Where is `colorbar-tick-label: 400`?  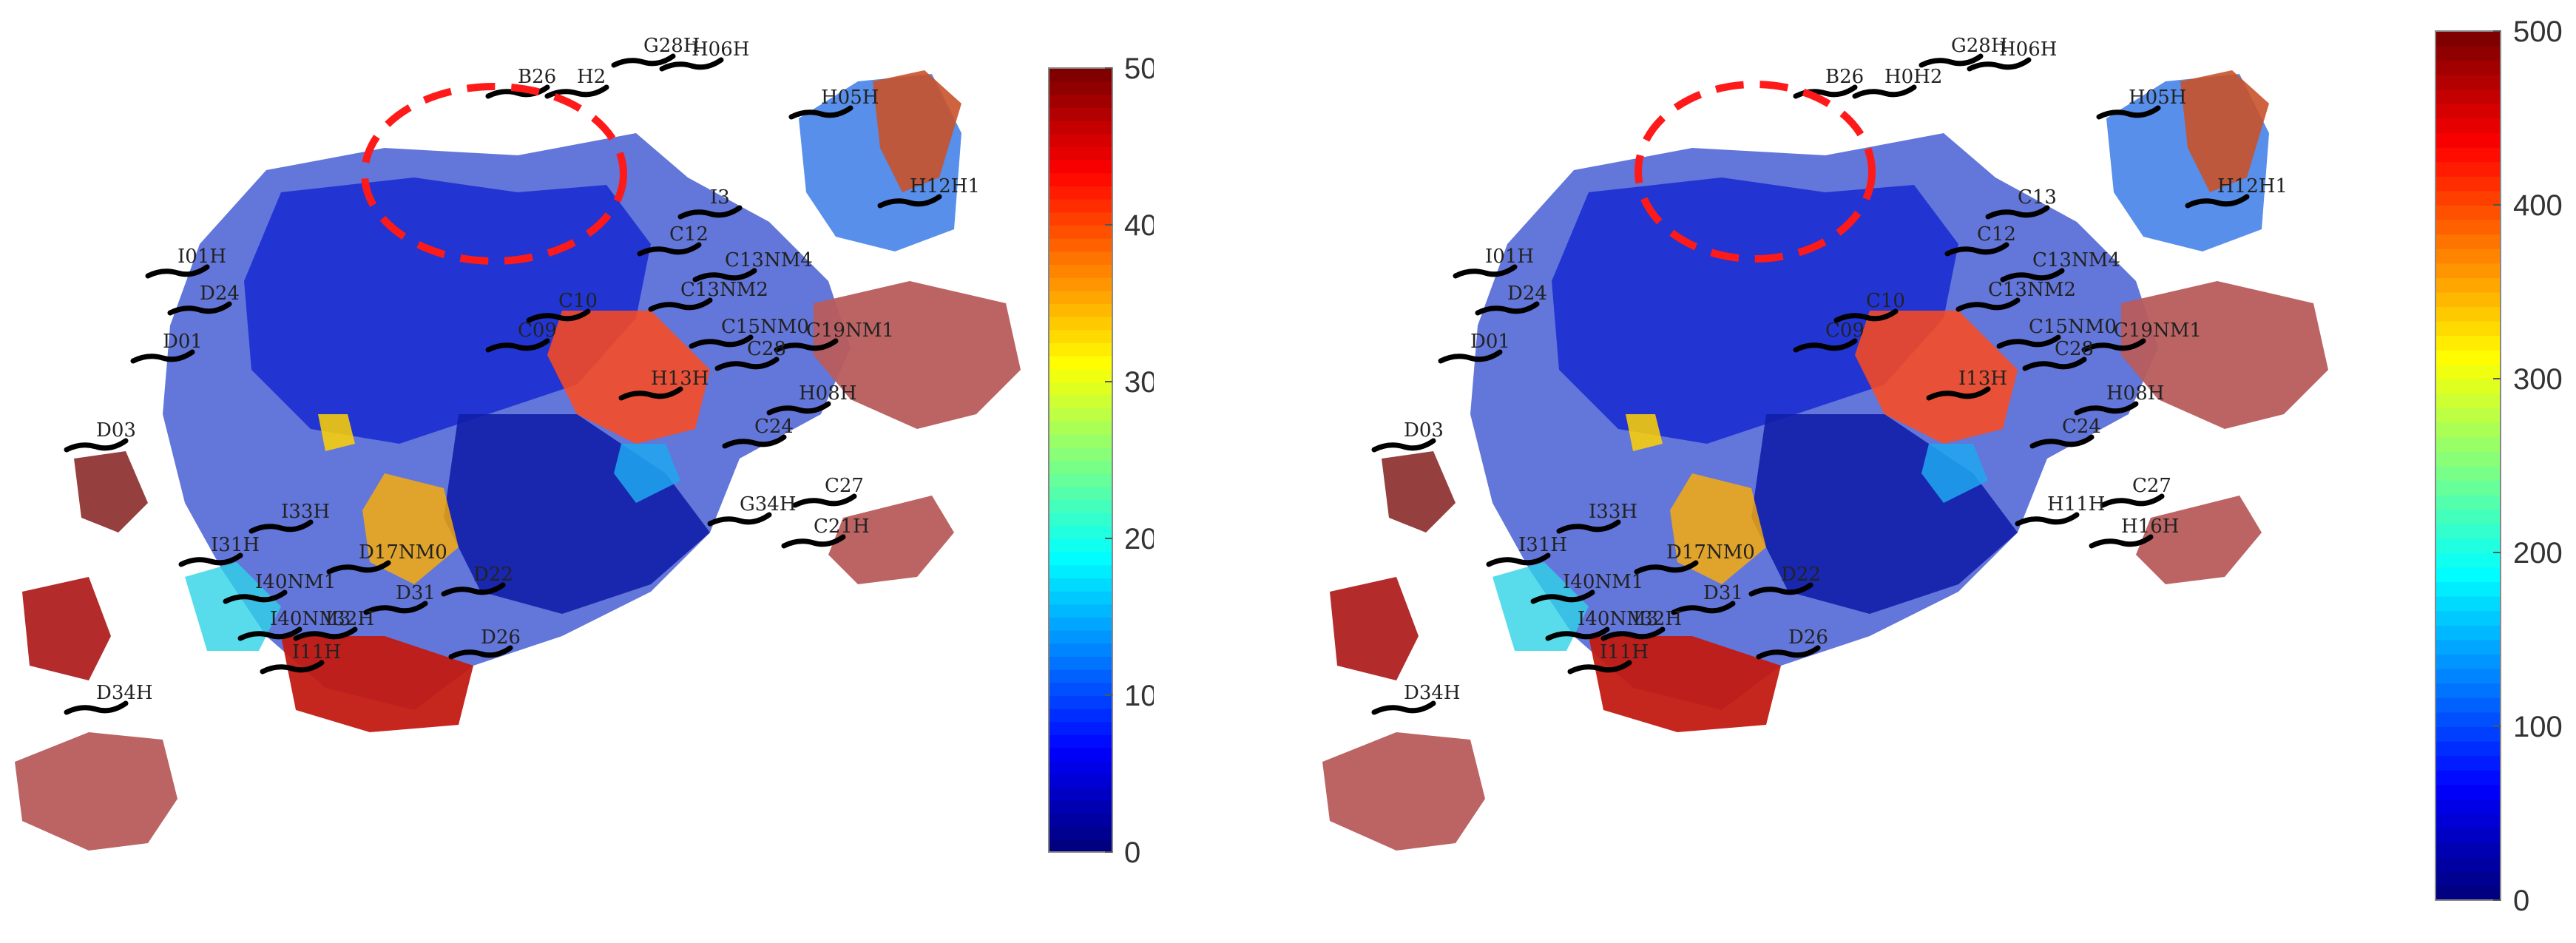 colorbar-tick-label: 400 is located at coordinates (2538, 206).